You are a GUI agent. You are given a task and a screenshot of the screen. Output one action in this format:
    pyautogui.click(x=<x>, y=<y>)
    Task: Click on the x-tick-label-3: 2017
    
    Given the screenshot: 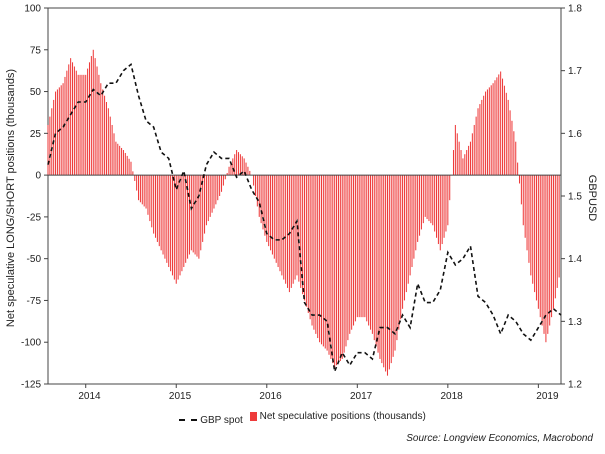 What is the action you would take?
    pyautogui.click(x=361, y=396)
    